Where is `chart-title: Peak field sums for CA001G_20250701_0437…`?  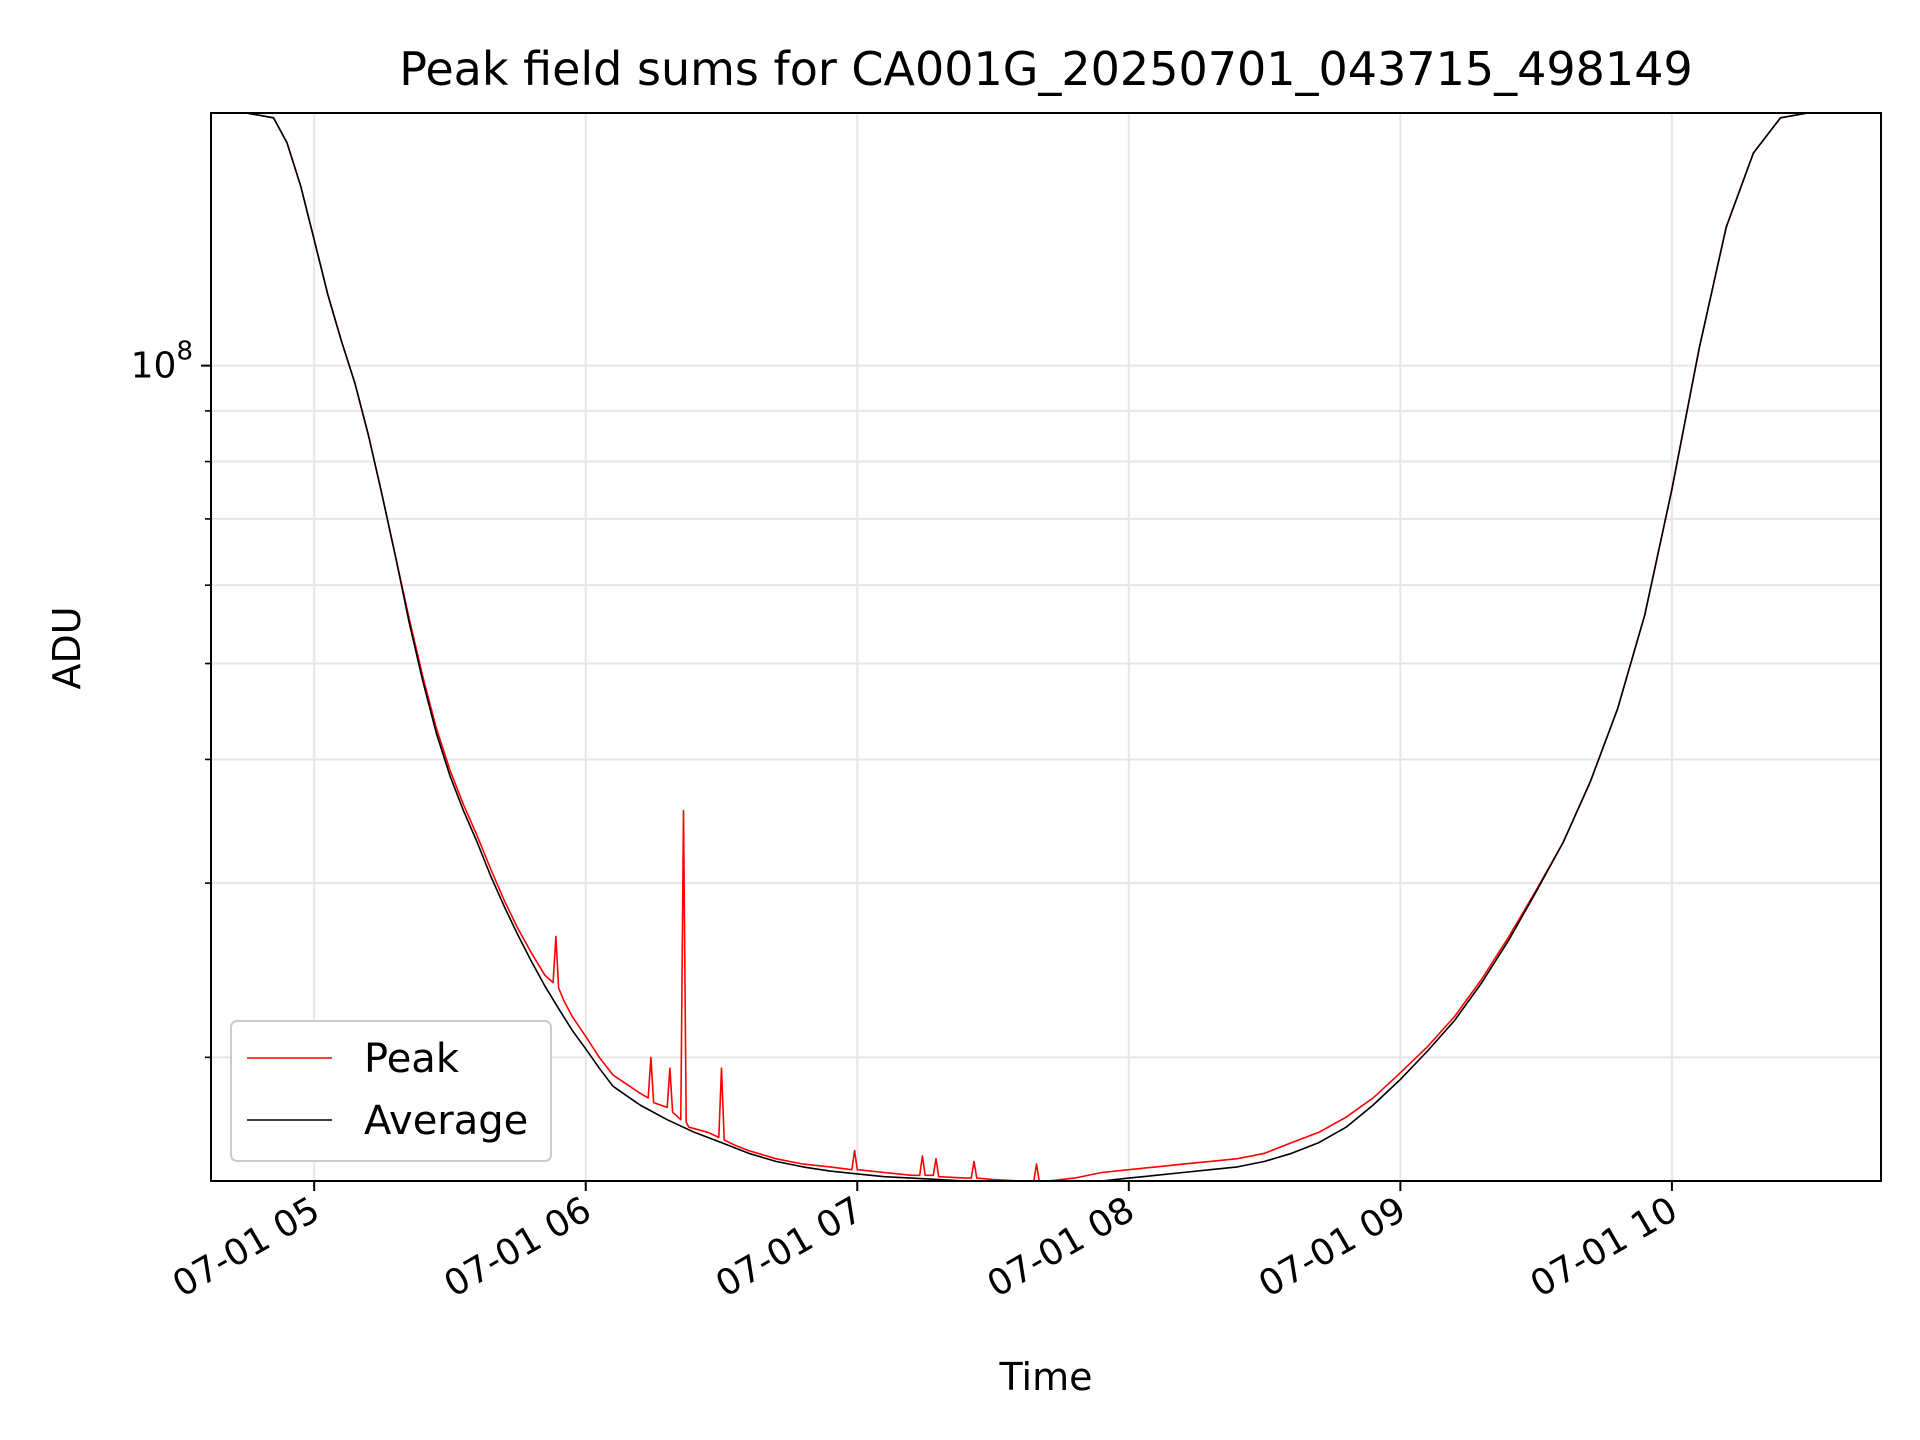 chart-title: Peak field sums for CA001G_20250701_0437… is located at coordinates (1045, 69).